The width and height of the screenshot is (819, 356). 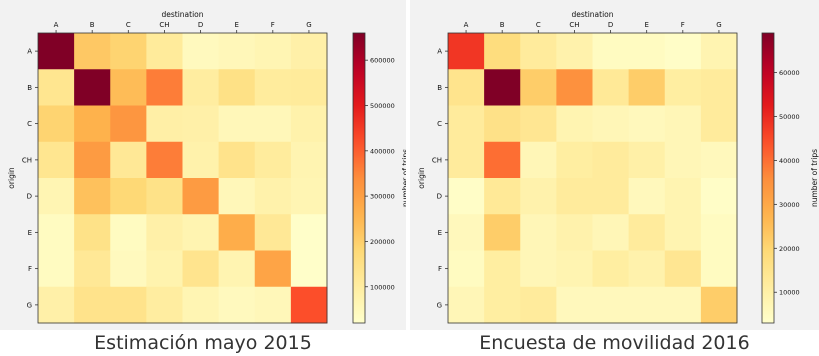 What do you see at coordinates (614, 343) in the screenshot?
I see `caption-right: Encuesta de movilidad 2016` at bounding box center [614, 343].